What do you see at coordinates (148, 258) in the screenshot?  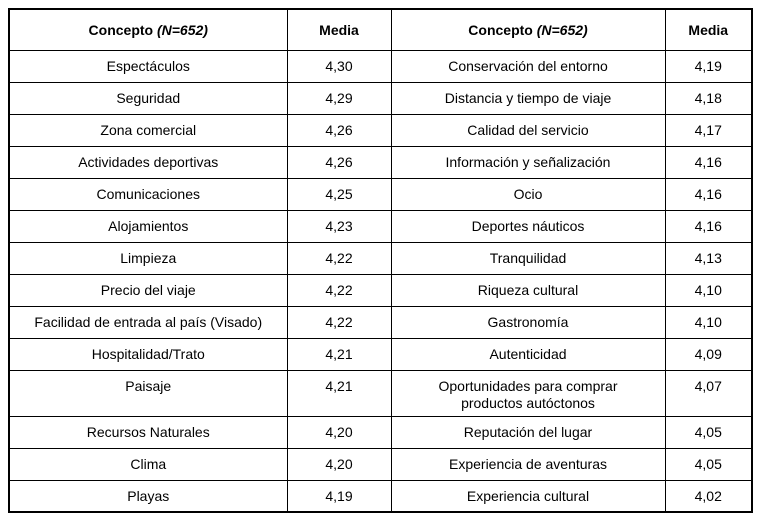 I see `concept-cell-left: Limpieza` at bounding box center [148, 258].